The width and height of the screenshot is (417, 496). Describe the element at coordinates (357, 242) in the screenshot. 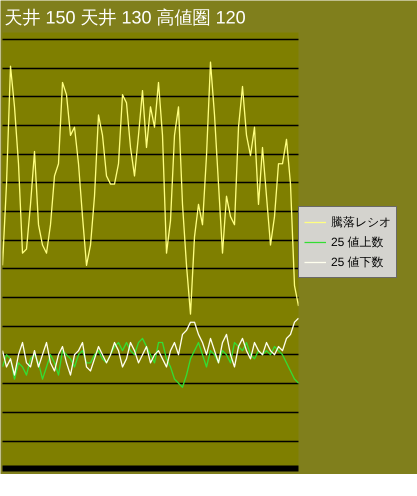

I see `legend-label: 25 値上数` at that location.